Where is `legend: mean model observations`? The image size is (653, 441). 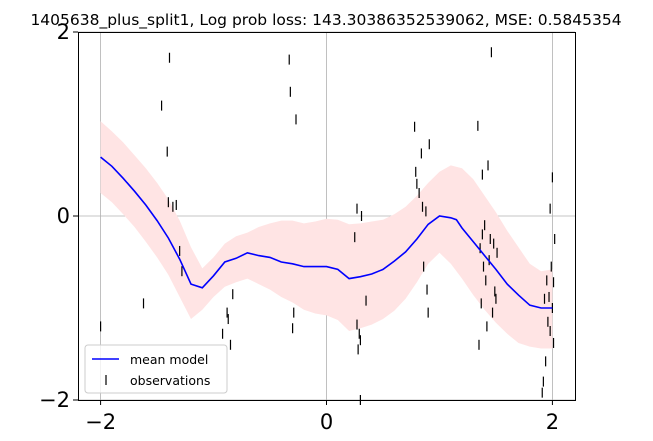
legend: mean model observations is located at coordinates (156, 369).